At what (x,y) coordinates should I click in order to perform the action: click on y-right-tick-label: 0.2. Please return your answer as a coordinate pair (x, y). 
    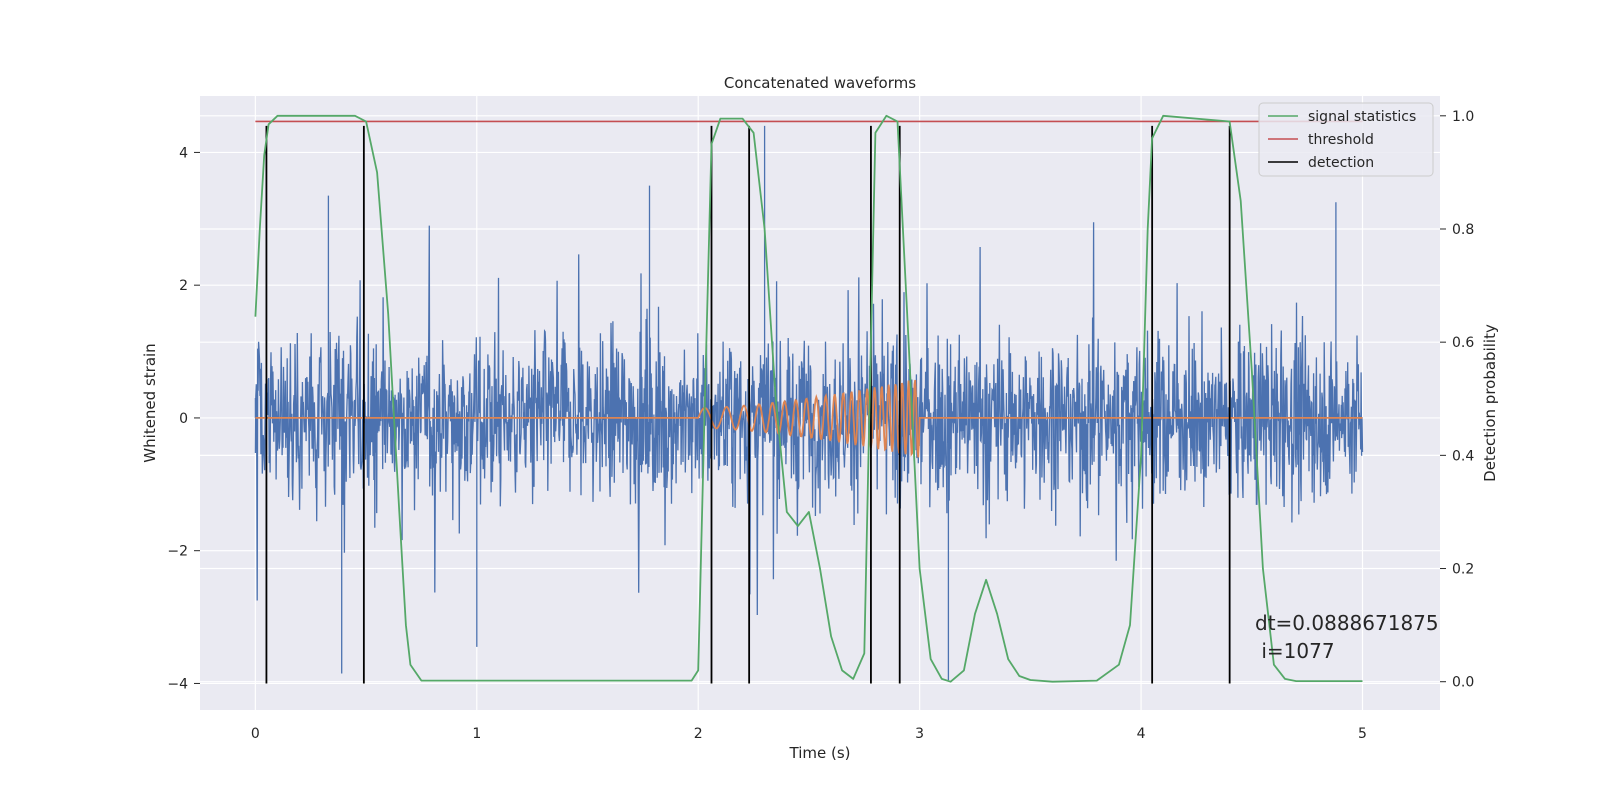
    Looking at the image, I should click on (1463, 570).